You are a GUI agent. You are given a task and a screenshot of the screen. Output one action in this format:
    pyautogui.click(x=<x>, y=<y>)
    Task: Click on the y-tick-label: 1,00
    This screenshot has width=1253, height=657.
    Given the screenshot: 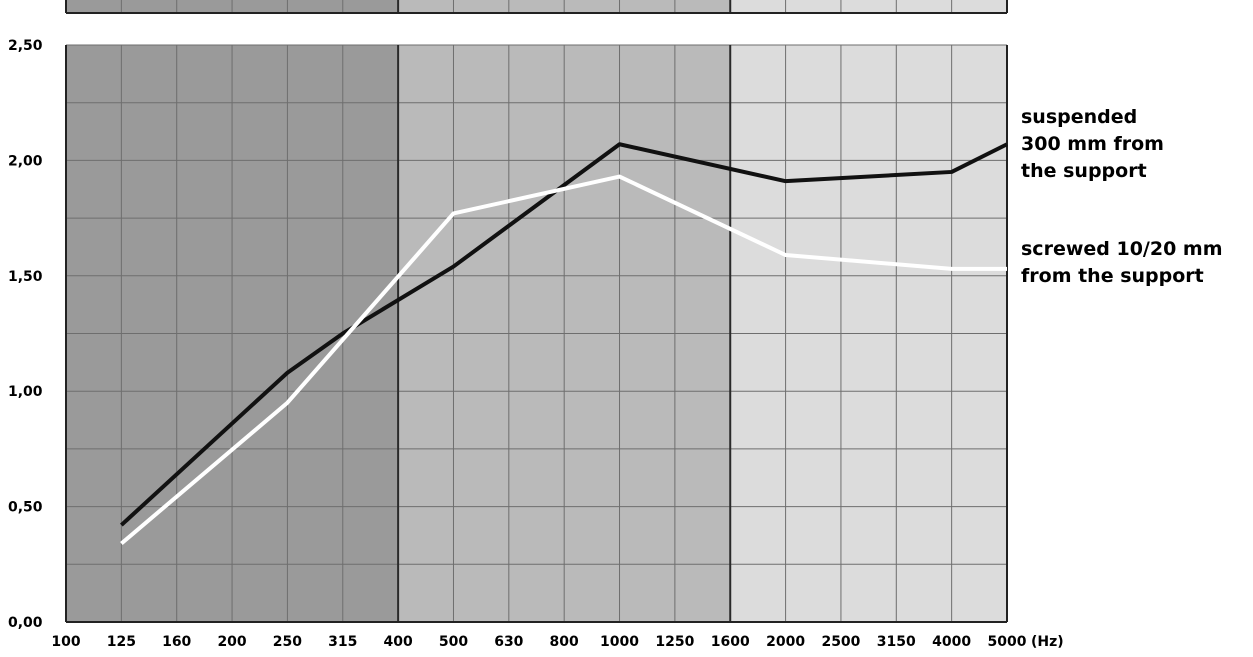 What is the action you would take?
    pyautogui.click(x=25, y=392)
    